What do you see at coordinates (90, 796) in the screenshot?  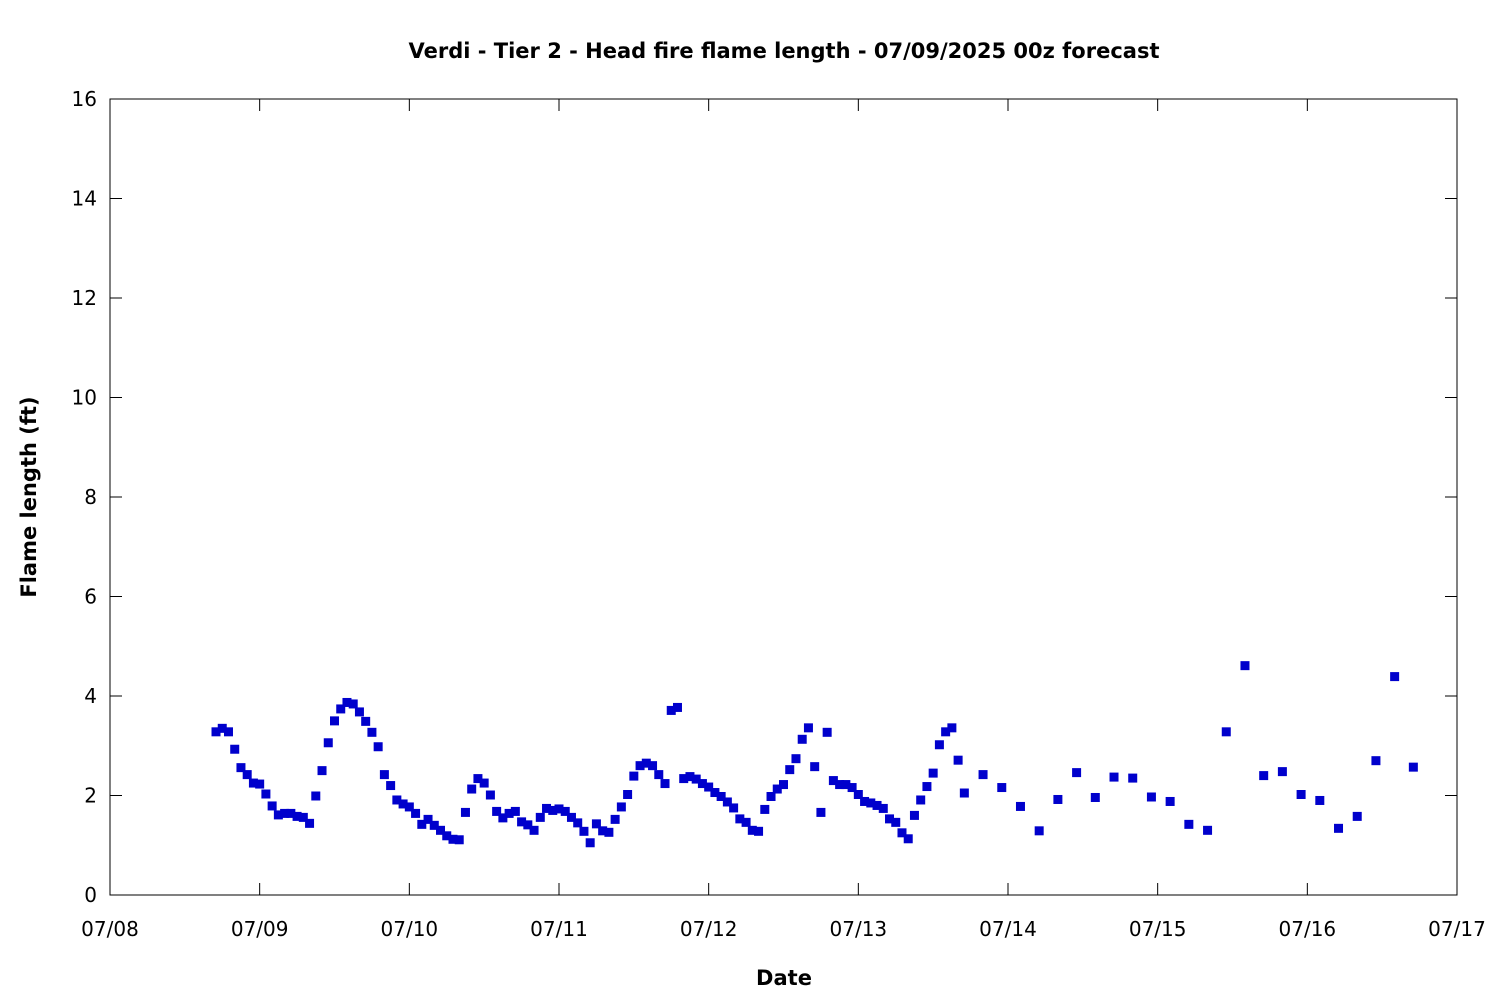 I see `y-tick-label: 2` at bounding box center [90, 796].